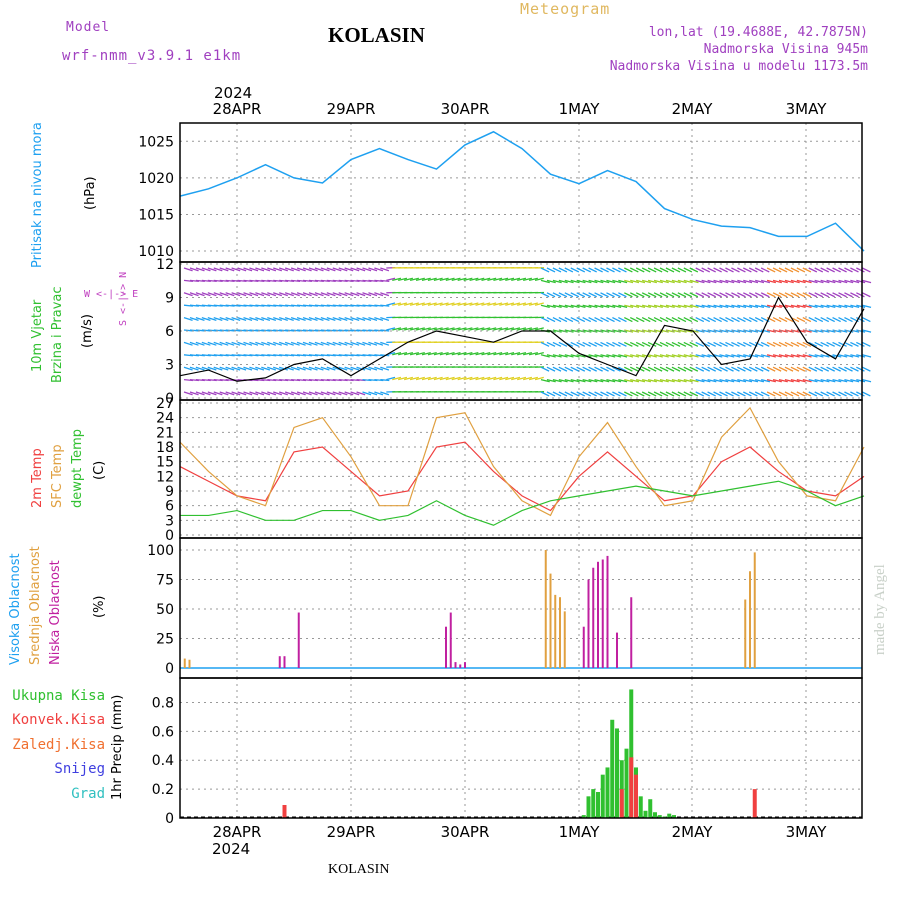 Image resolution: width=900 pixels, height=900 pixels. What do you see at coordinates (165, 419) in the screenshot?
I see `temp-ytick: 24` at bounding box center [165, 419].